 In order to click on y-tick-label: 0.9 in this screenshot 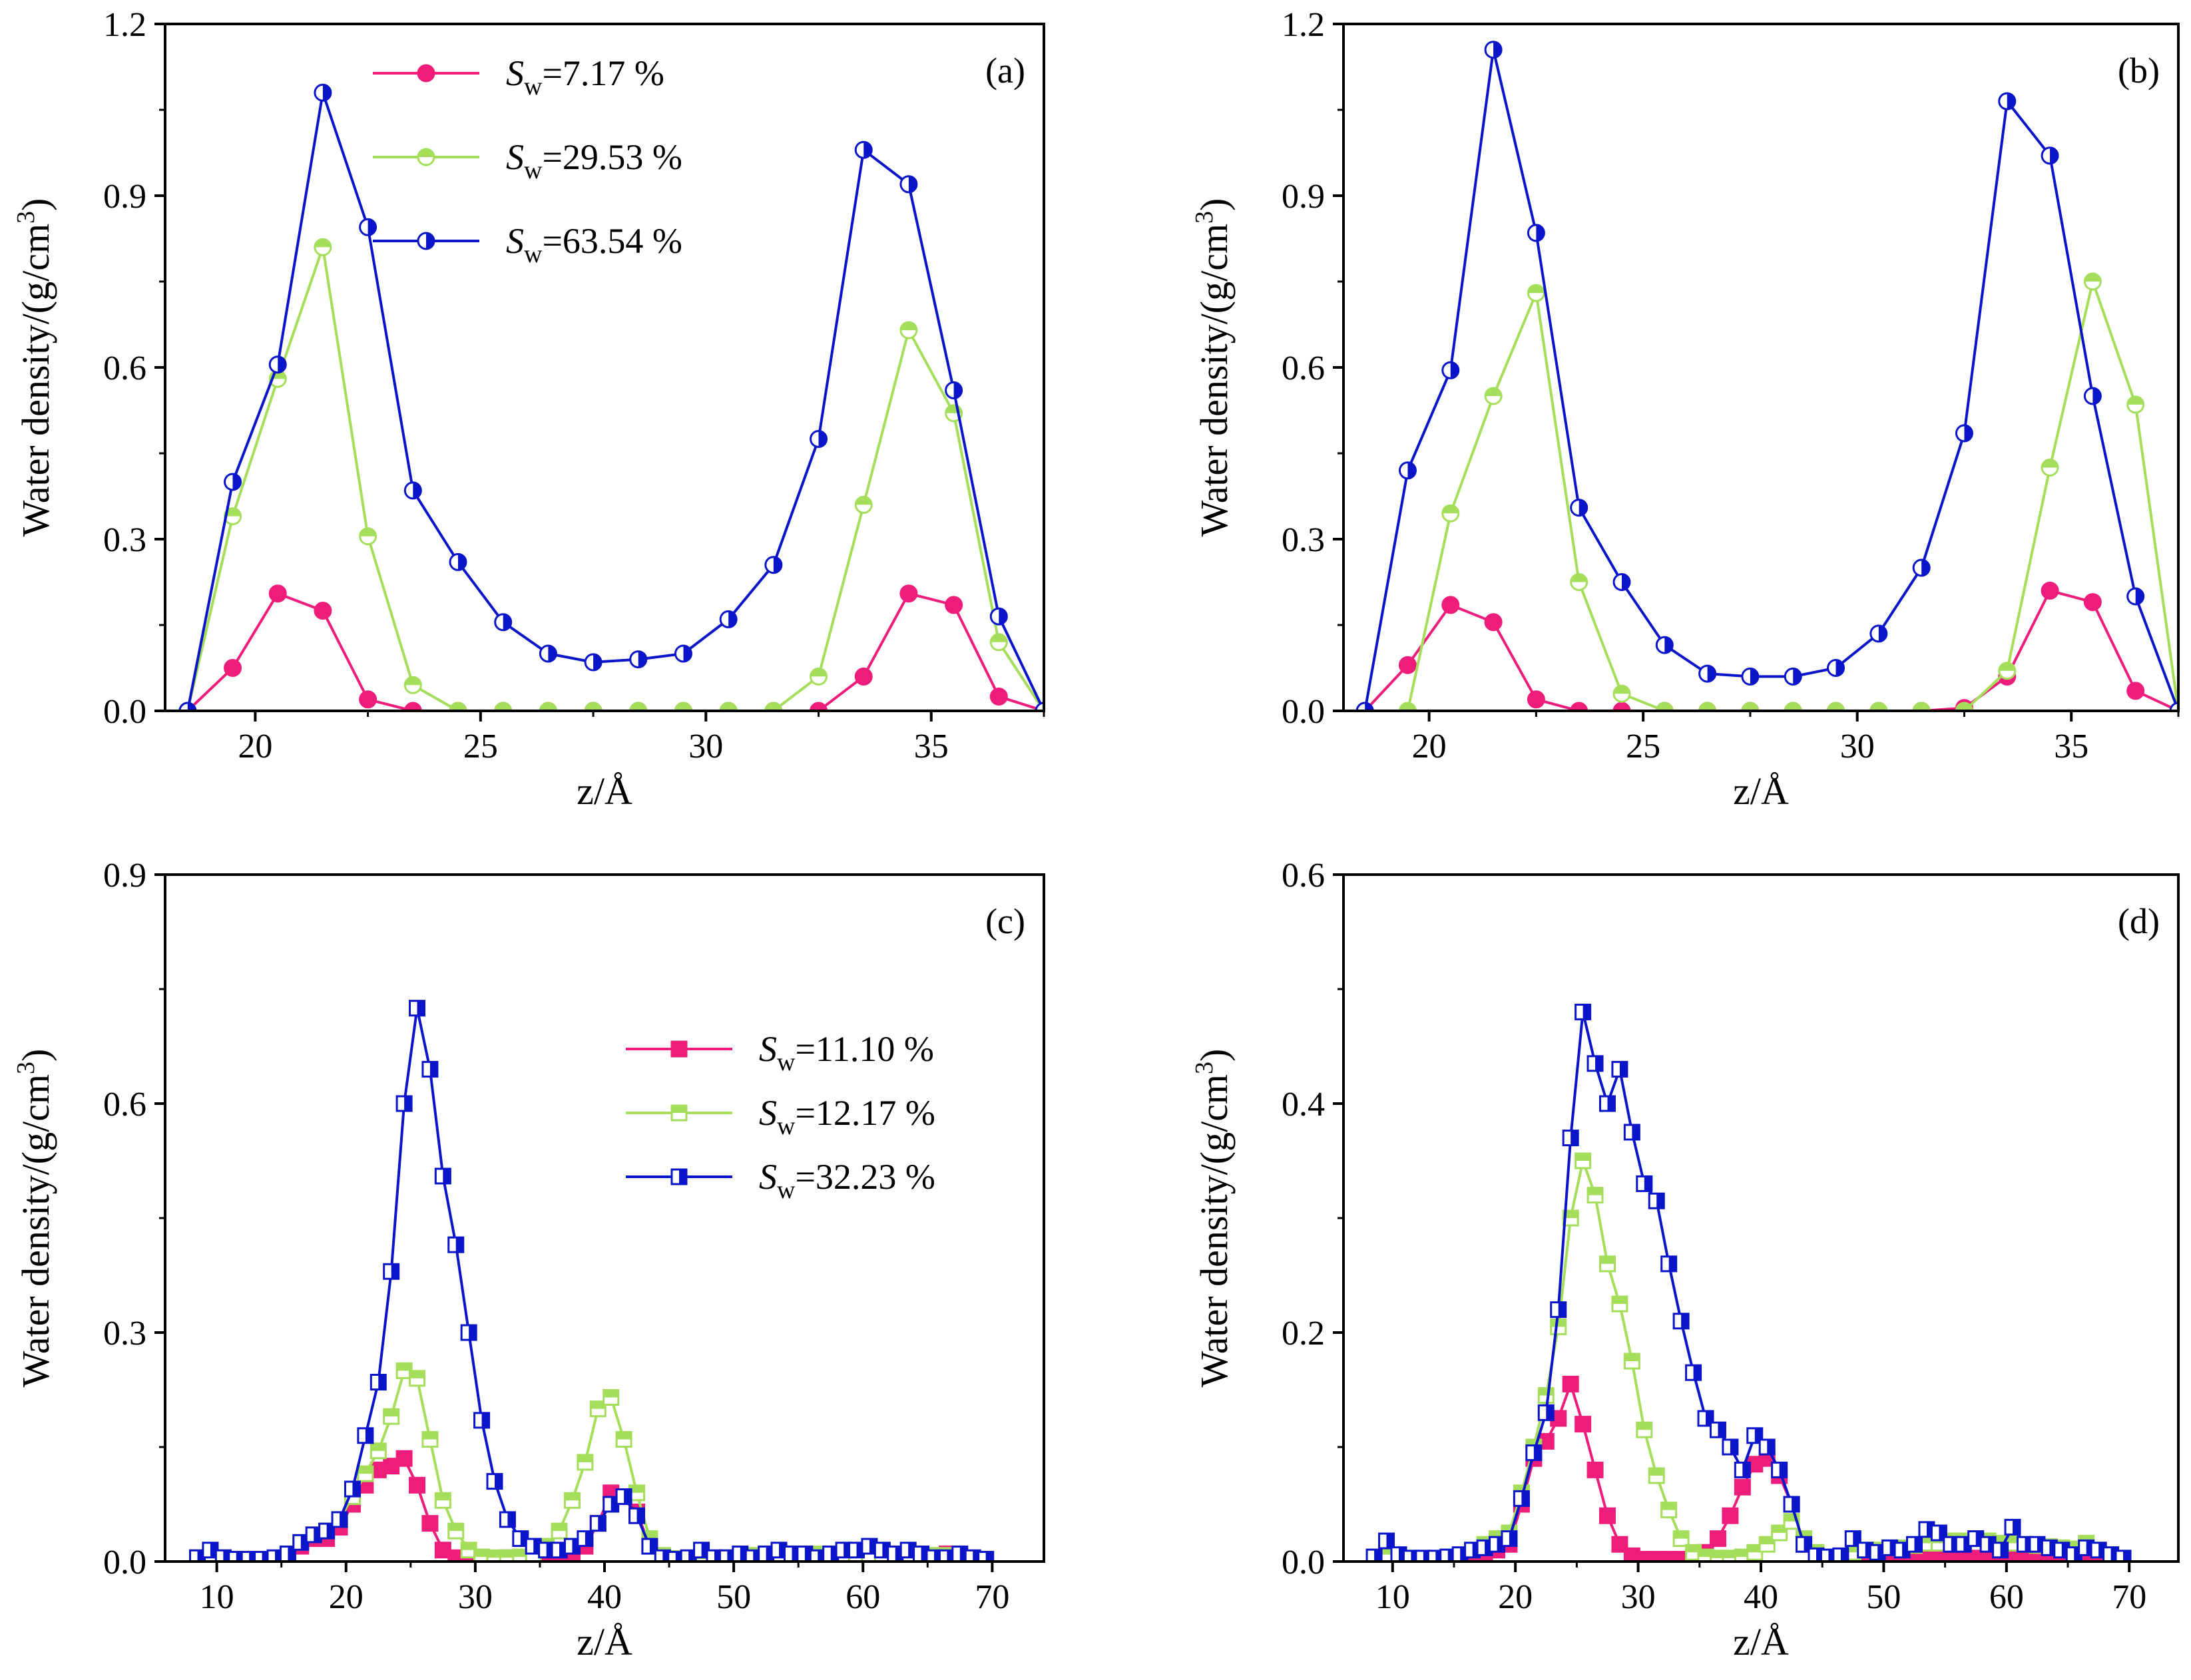, I will do `click(1303, 197)`.